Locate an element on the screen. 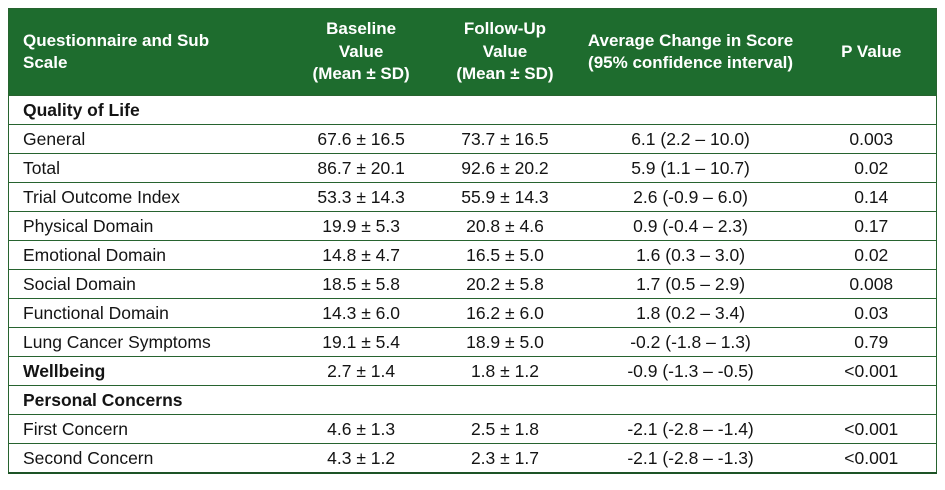 The image size is (945, 490). followup-value: 16.5 ± 5.0 is located at coordinates (505, 255).